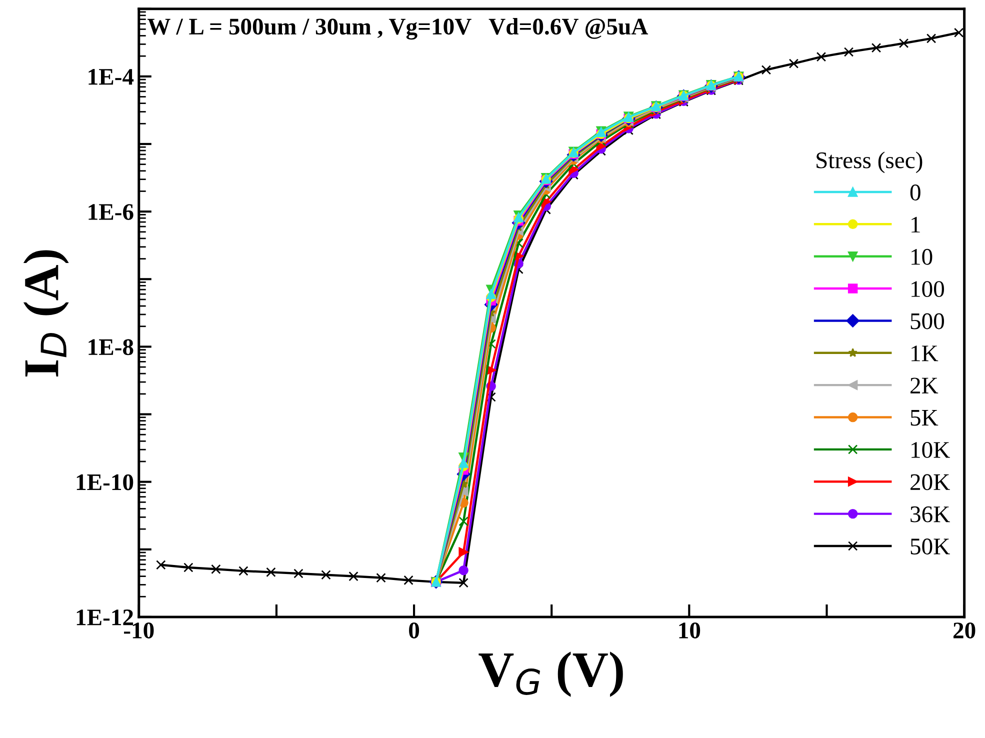 The width and height of the screenshot is (985, 738). I want to click on legend-label: 20K, so click(930, 482).